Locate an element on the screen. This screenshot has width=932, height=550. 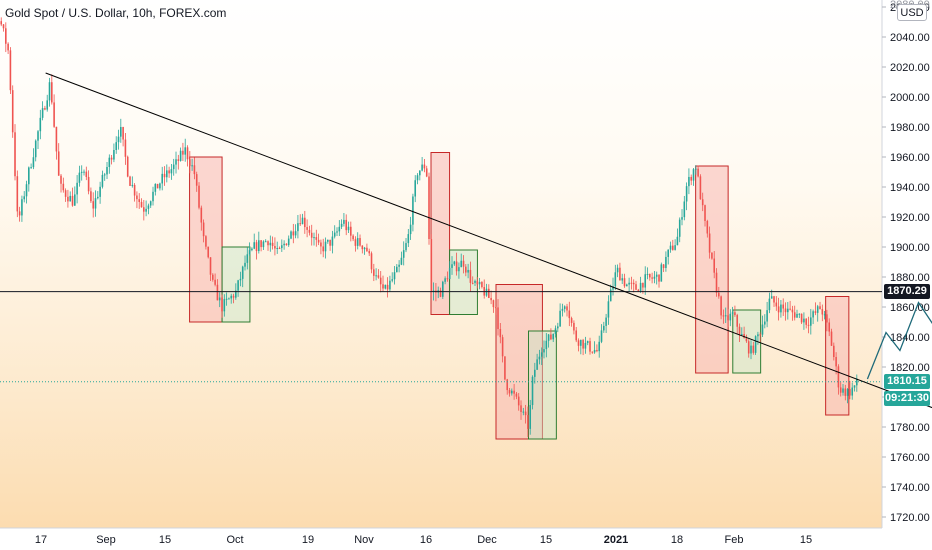
y-tick-label: 1780.00 is located at coordinates (910, 428).